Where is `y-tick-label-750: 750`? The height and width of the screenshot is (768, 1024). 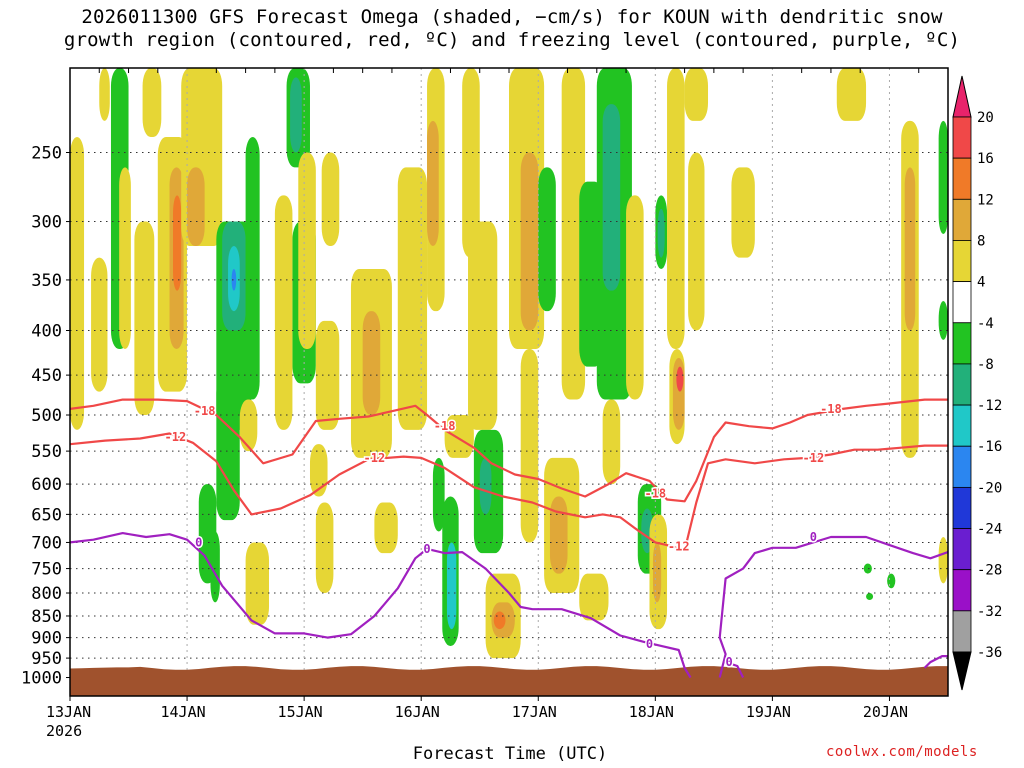
y-tick-label-750: 750 is located at coordinates (46, 570).